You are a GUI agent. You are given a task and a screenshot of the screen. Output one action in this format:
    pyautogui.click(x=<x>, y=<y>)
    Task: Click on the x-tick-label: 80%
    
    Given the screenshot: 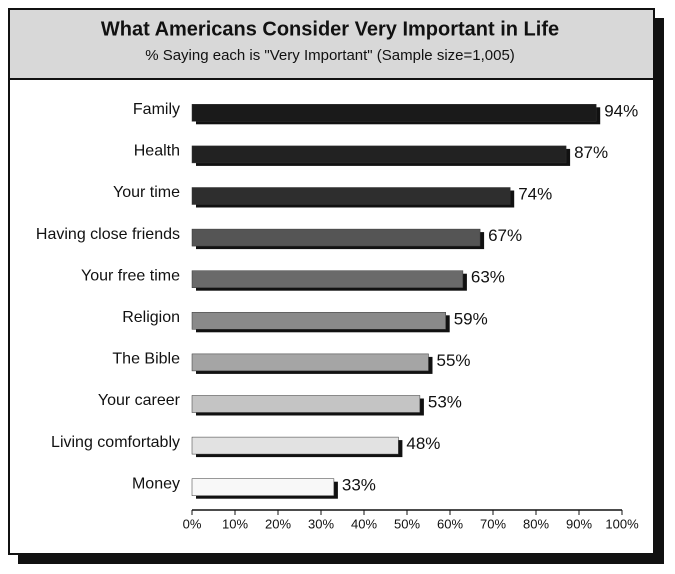 What is the action you would take?
    pyautogui.click(x=536, y=523)
    